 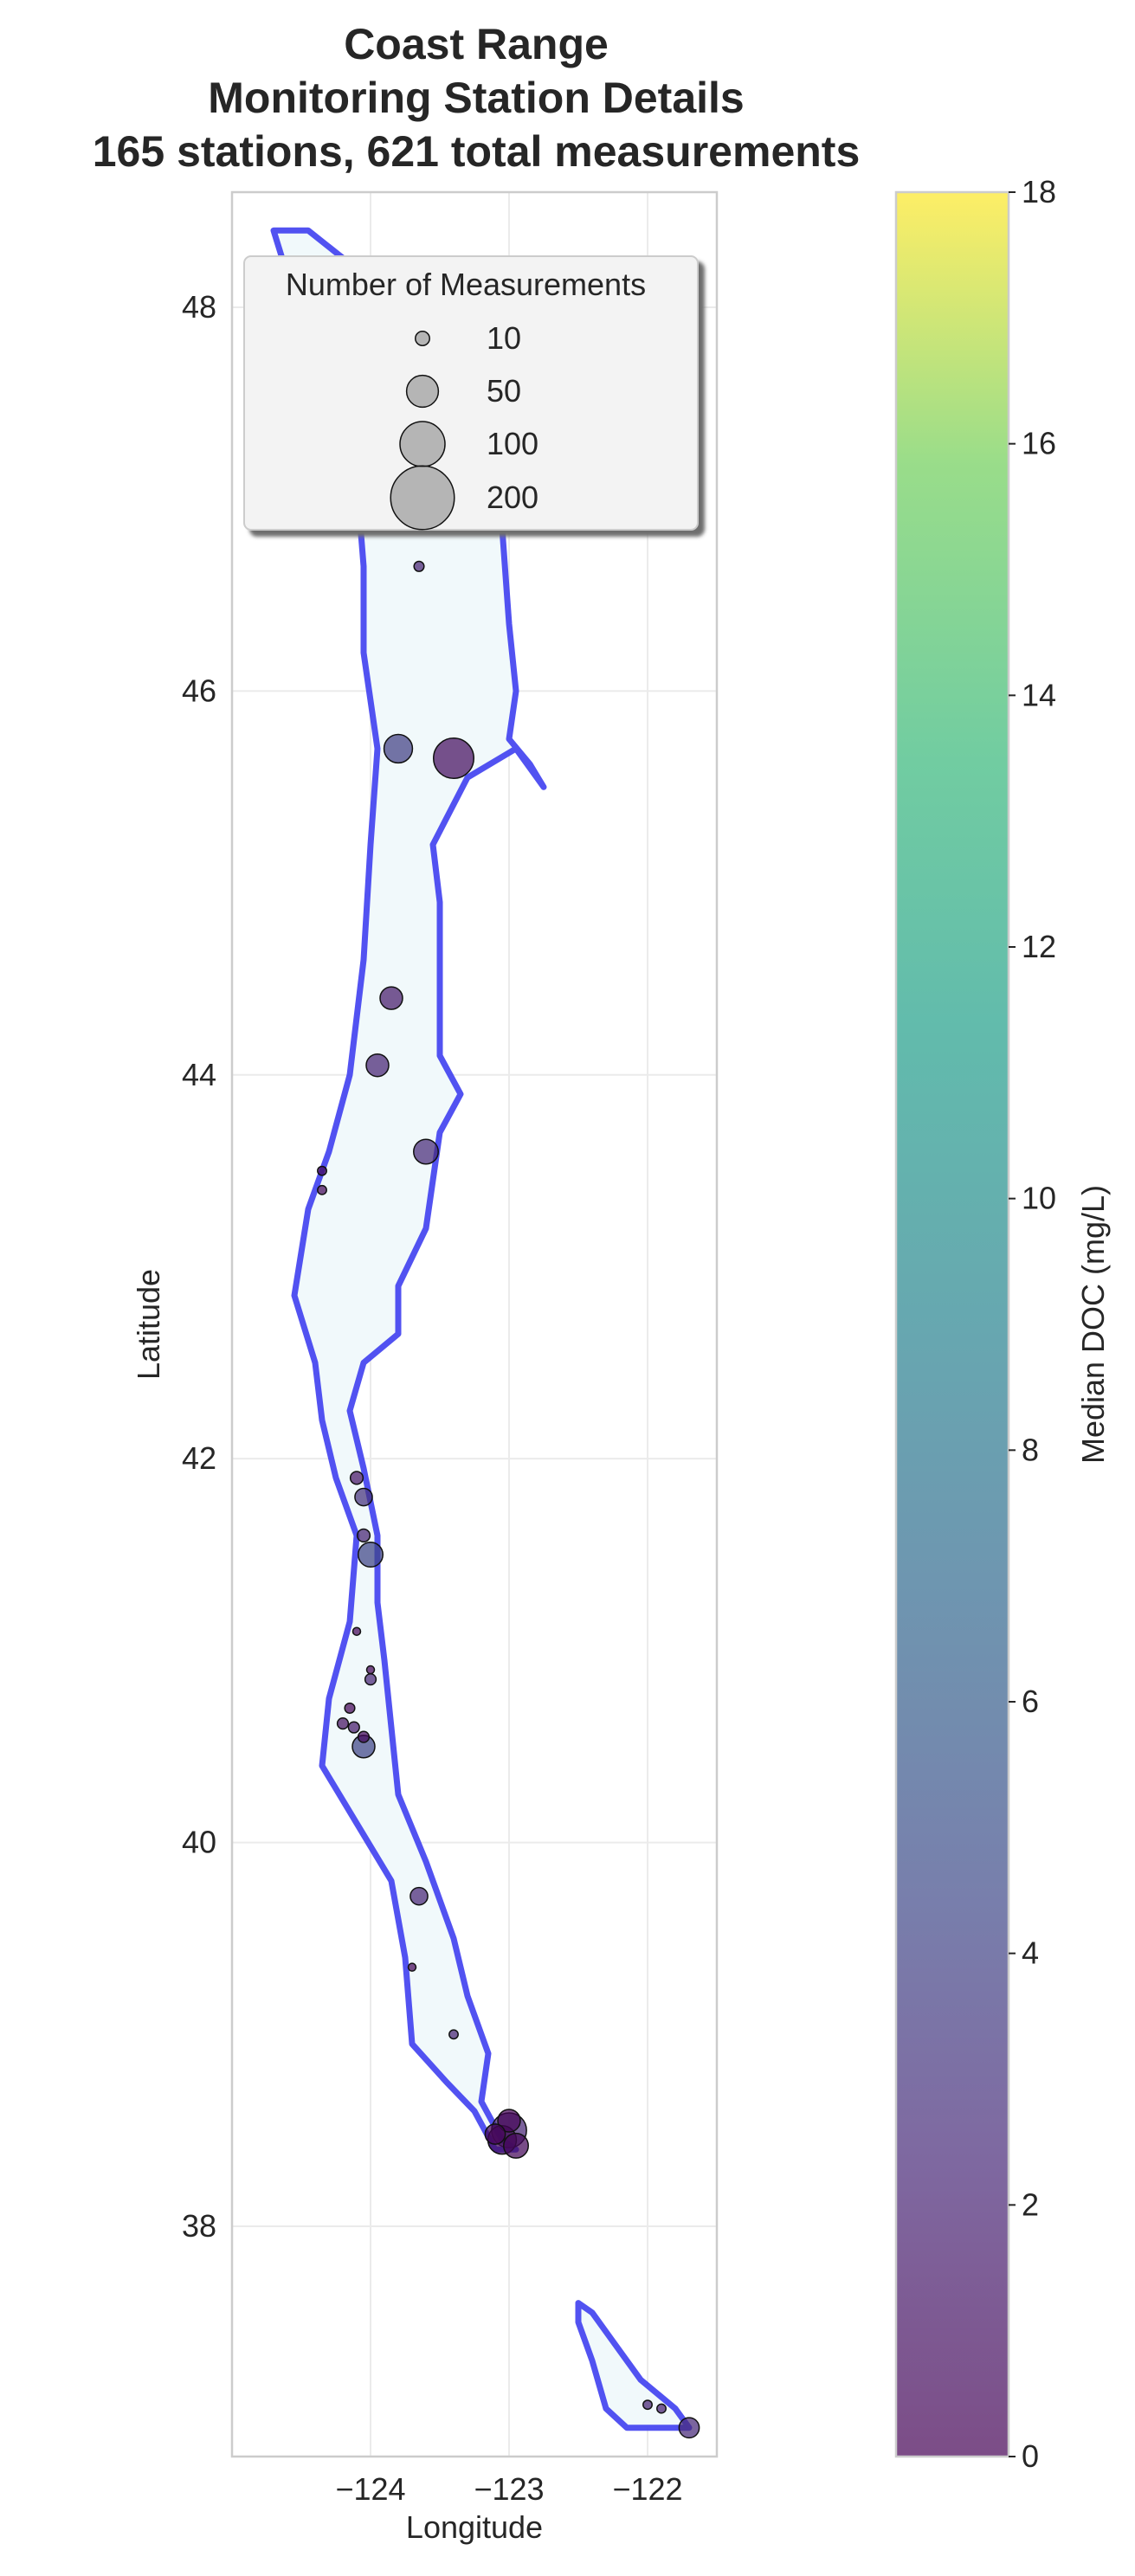 What do you see at coordinates (1032, 1324) in the screenshot?
I see `colorbar-ticks: 0 2 4 6 8 10 12 14 16 18` at bounding box center [1032, 1324].